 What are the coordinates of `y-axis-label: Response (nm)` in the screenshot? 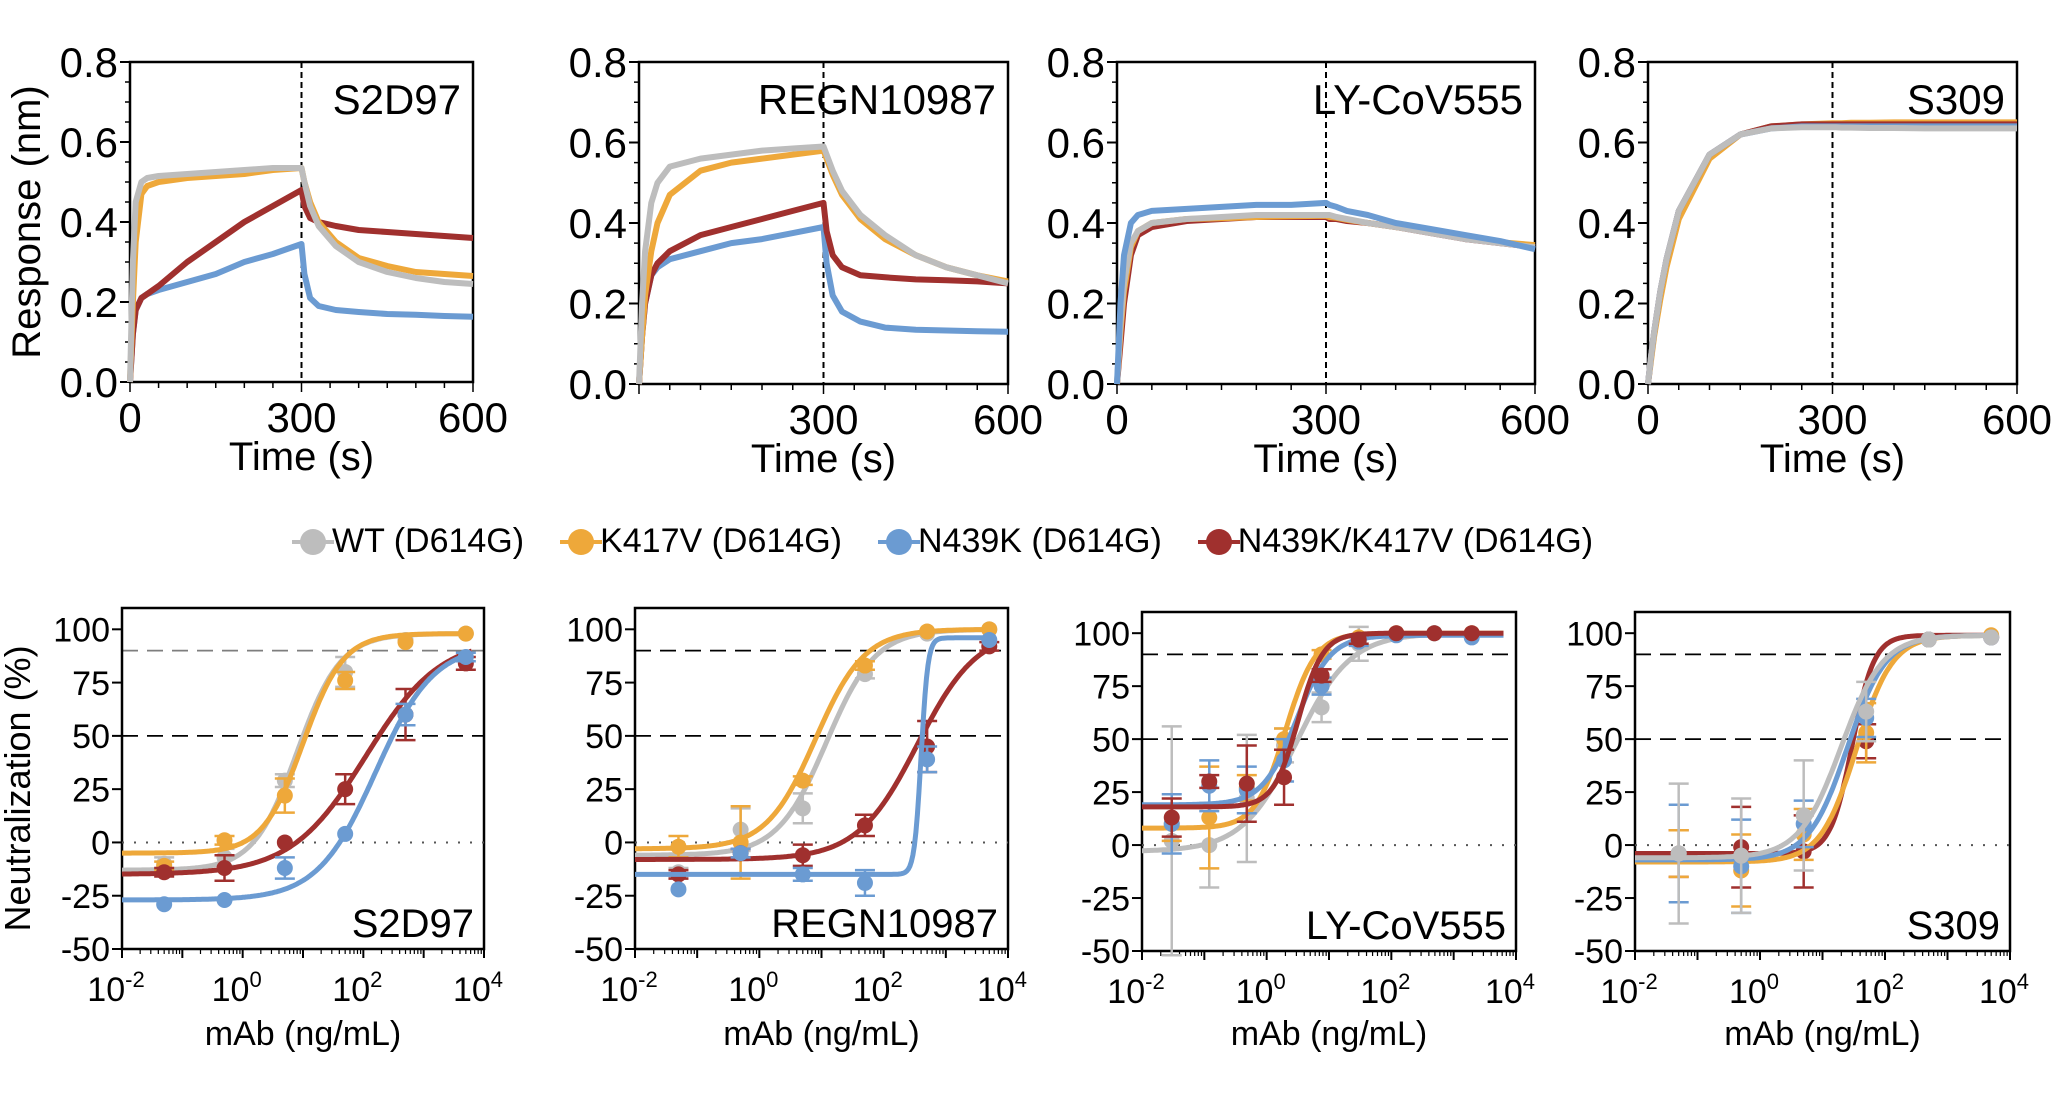 It's located at (27, 221).